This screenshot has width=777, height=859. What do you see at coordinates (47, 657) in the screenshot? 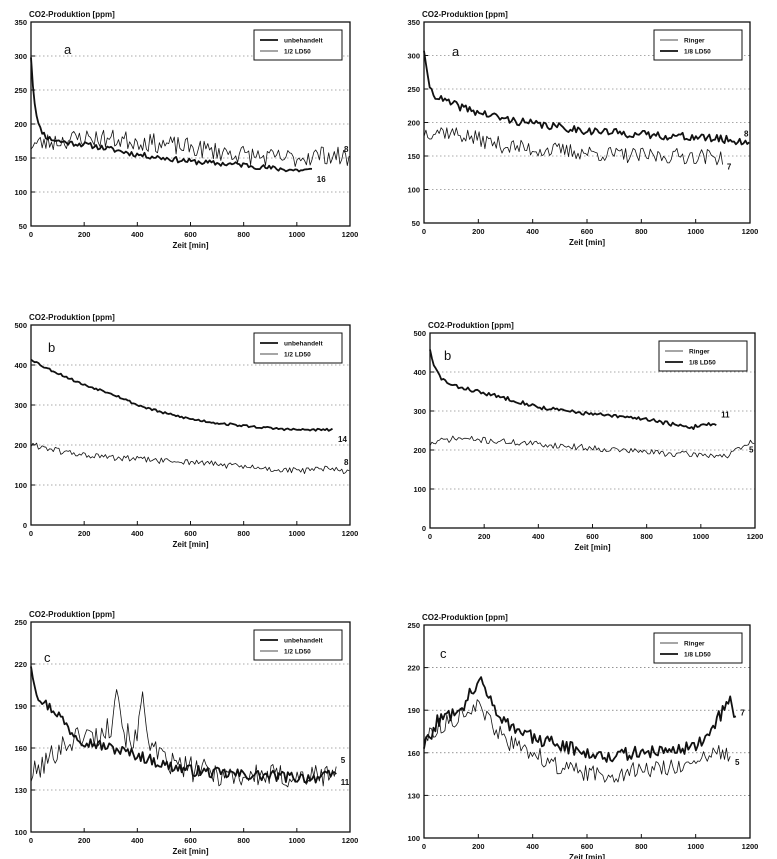
I see `panel-letter: c` at bounding box center [47, 657].